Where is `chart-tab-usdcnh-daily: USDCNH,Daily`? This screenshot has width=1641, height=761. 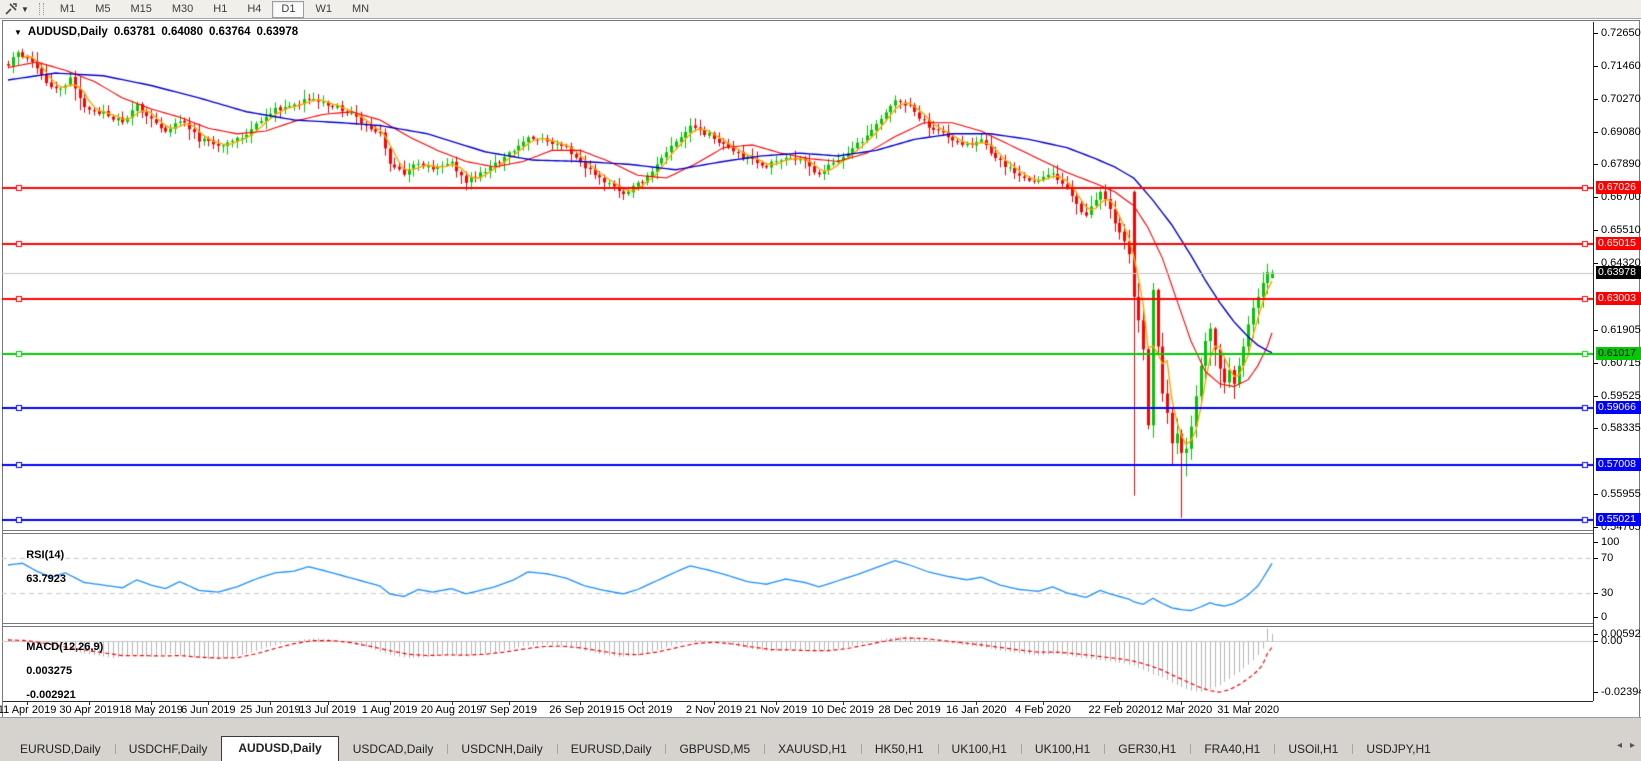
chart-tab-usdcnh-daily: USDCNH,Daily is located at coordinates (501, 749).